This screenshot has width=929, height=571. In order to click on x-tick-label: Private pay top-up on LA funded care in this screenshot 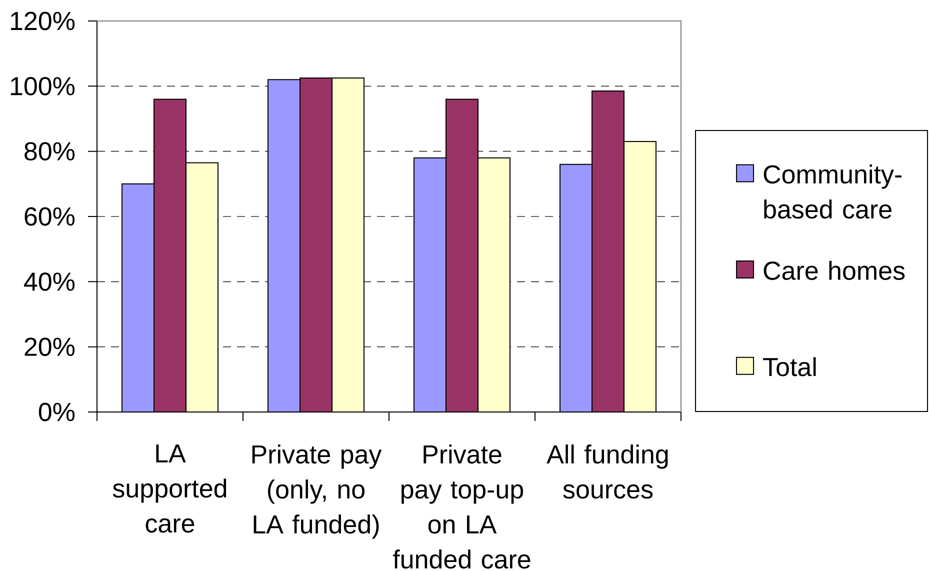, I will do `click(461, 506)`.